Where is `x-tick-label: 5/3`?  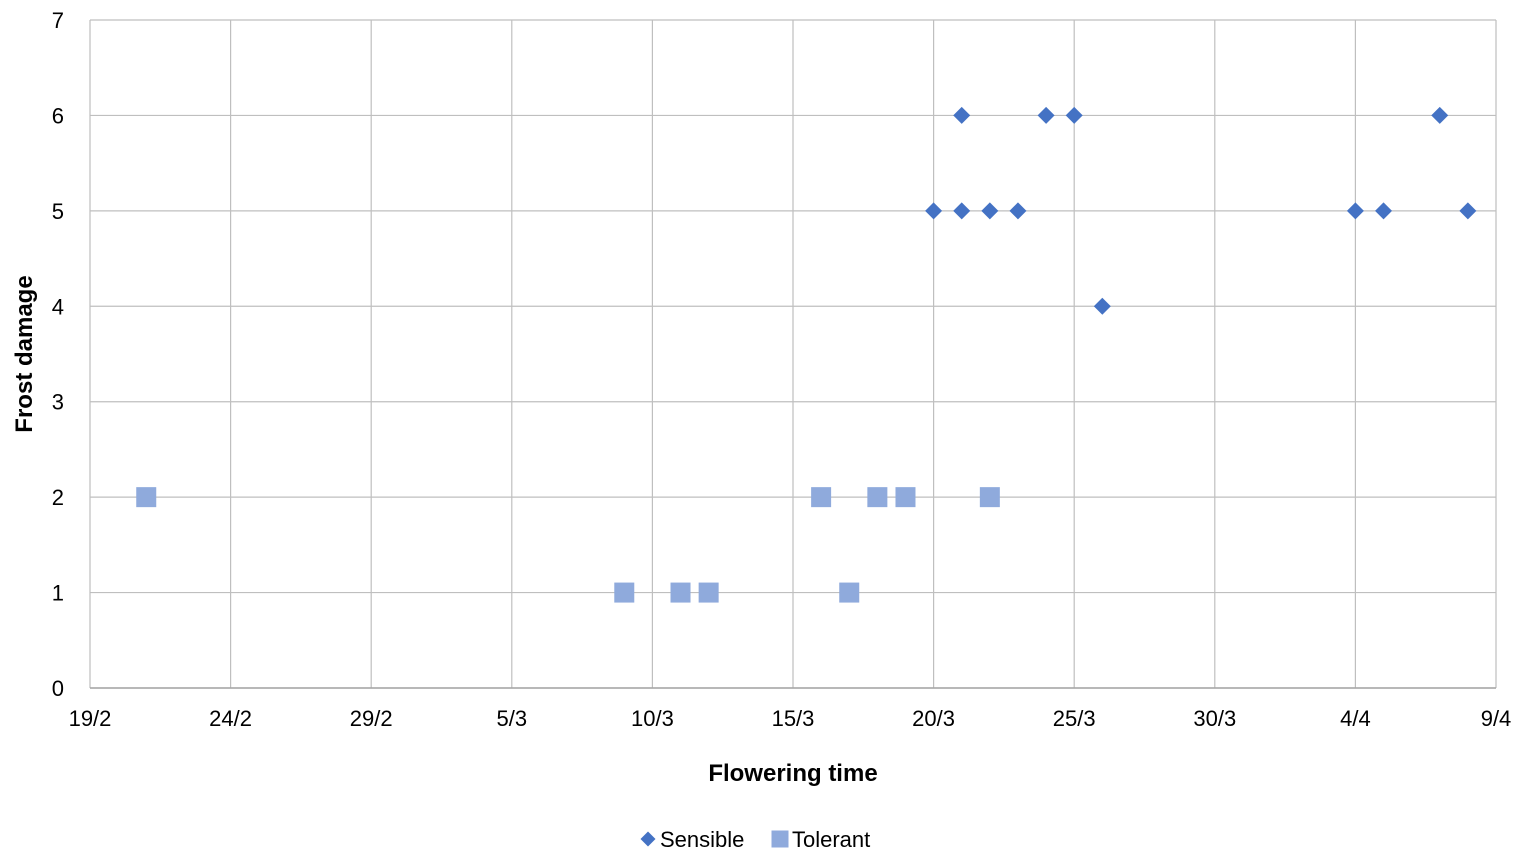 x-tick-label: 5/3 is located at coordinates (512, 718).